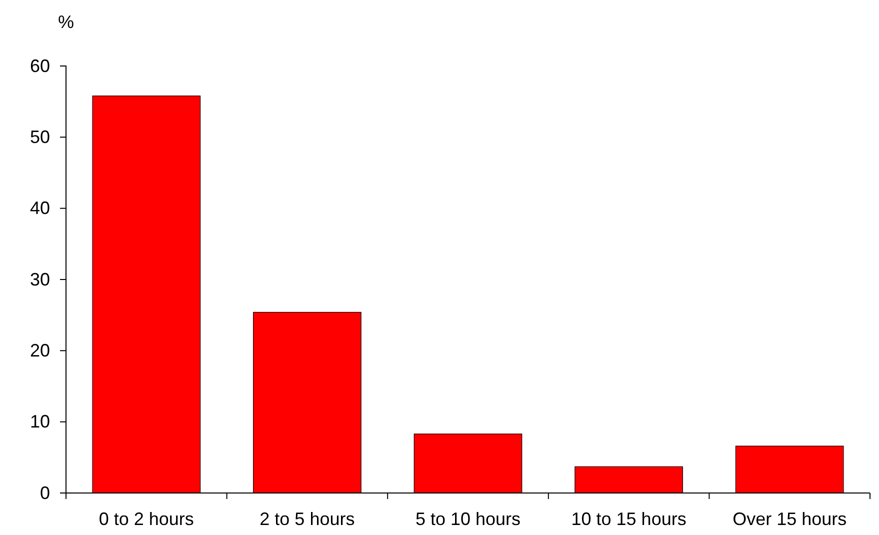 The height and width of the screenshot is (535, 879). What do you see at coordinates (45, 492) in the screenshot?
I see `y-tick-label: 0` at bounding box center [45, 492].